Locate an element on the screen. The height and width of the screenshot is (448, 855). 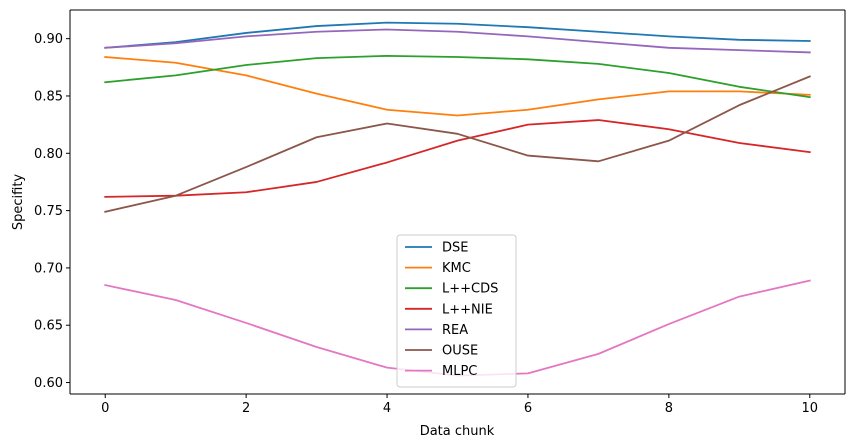
y-axis-label: Specifity is located at coordinates (18, 202).